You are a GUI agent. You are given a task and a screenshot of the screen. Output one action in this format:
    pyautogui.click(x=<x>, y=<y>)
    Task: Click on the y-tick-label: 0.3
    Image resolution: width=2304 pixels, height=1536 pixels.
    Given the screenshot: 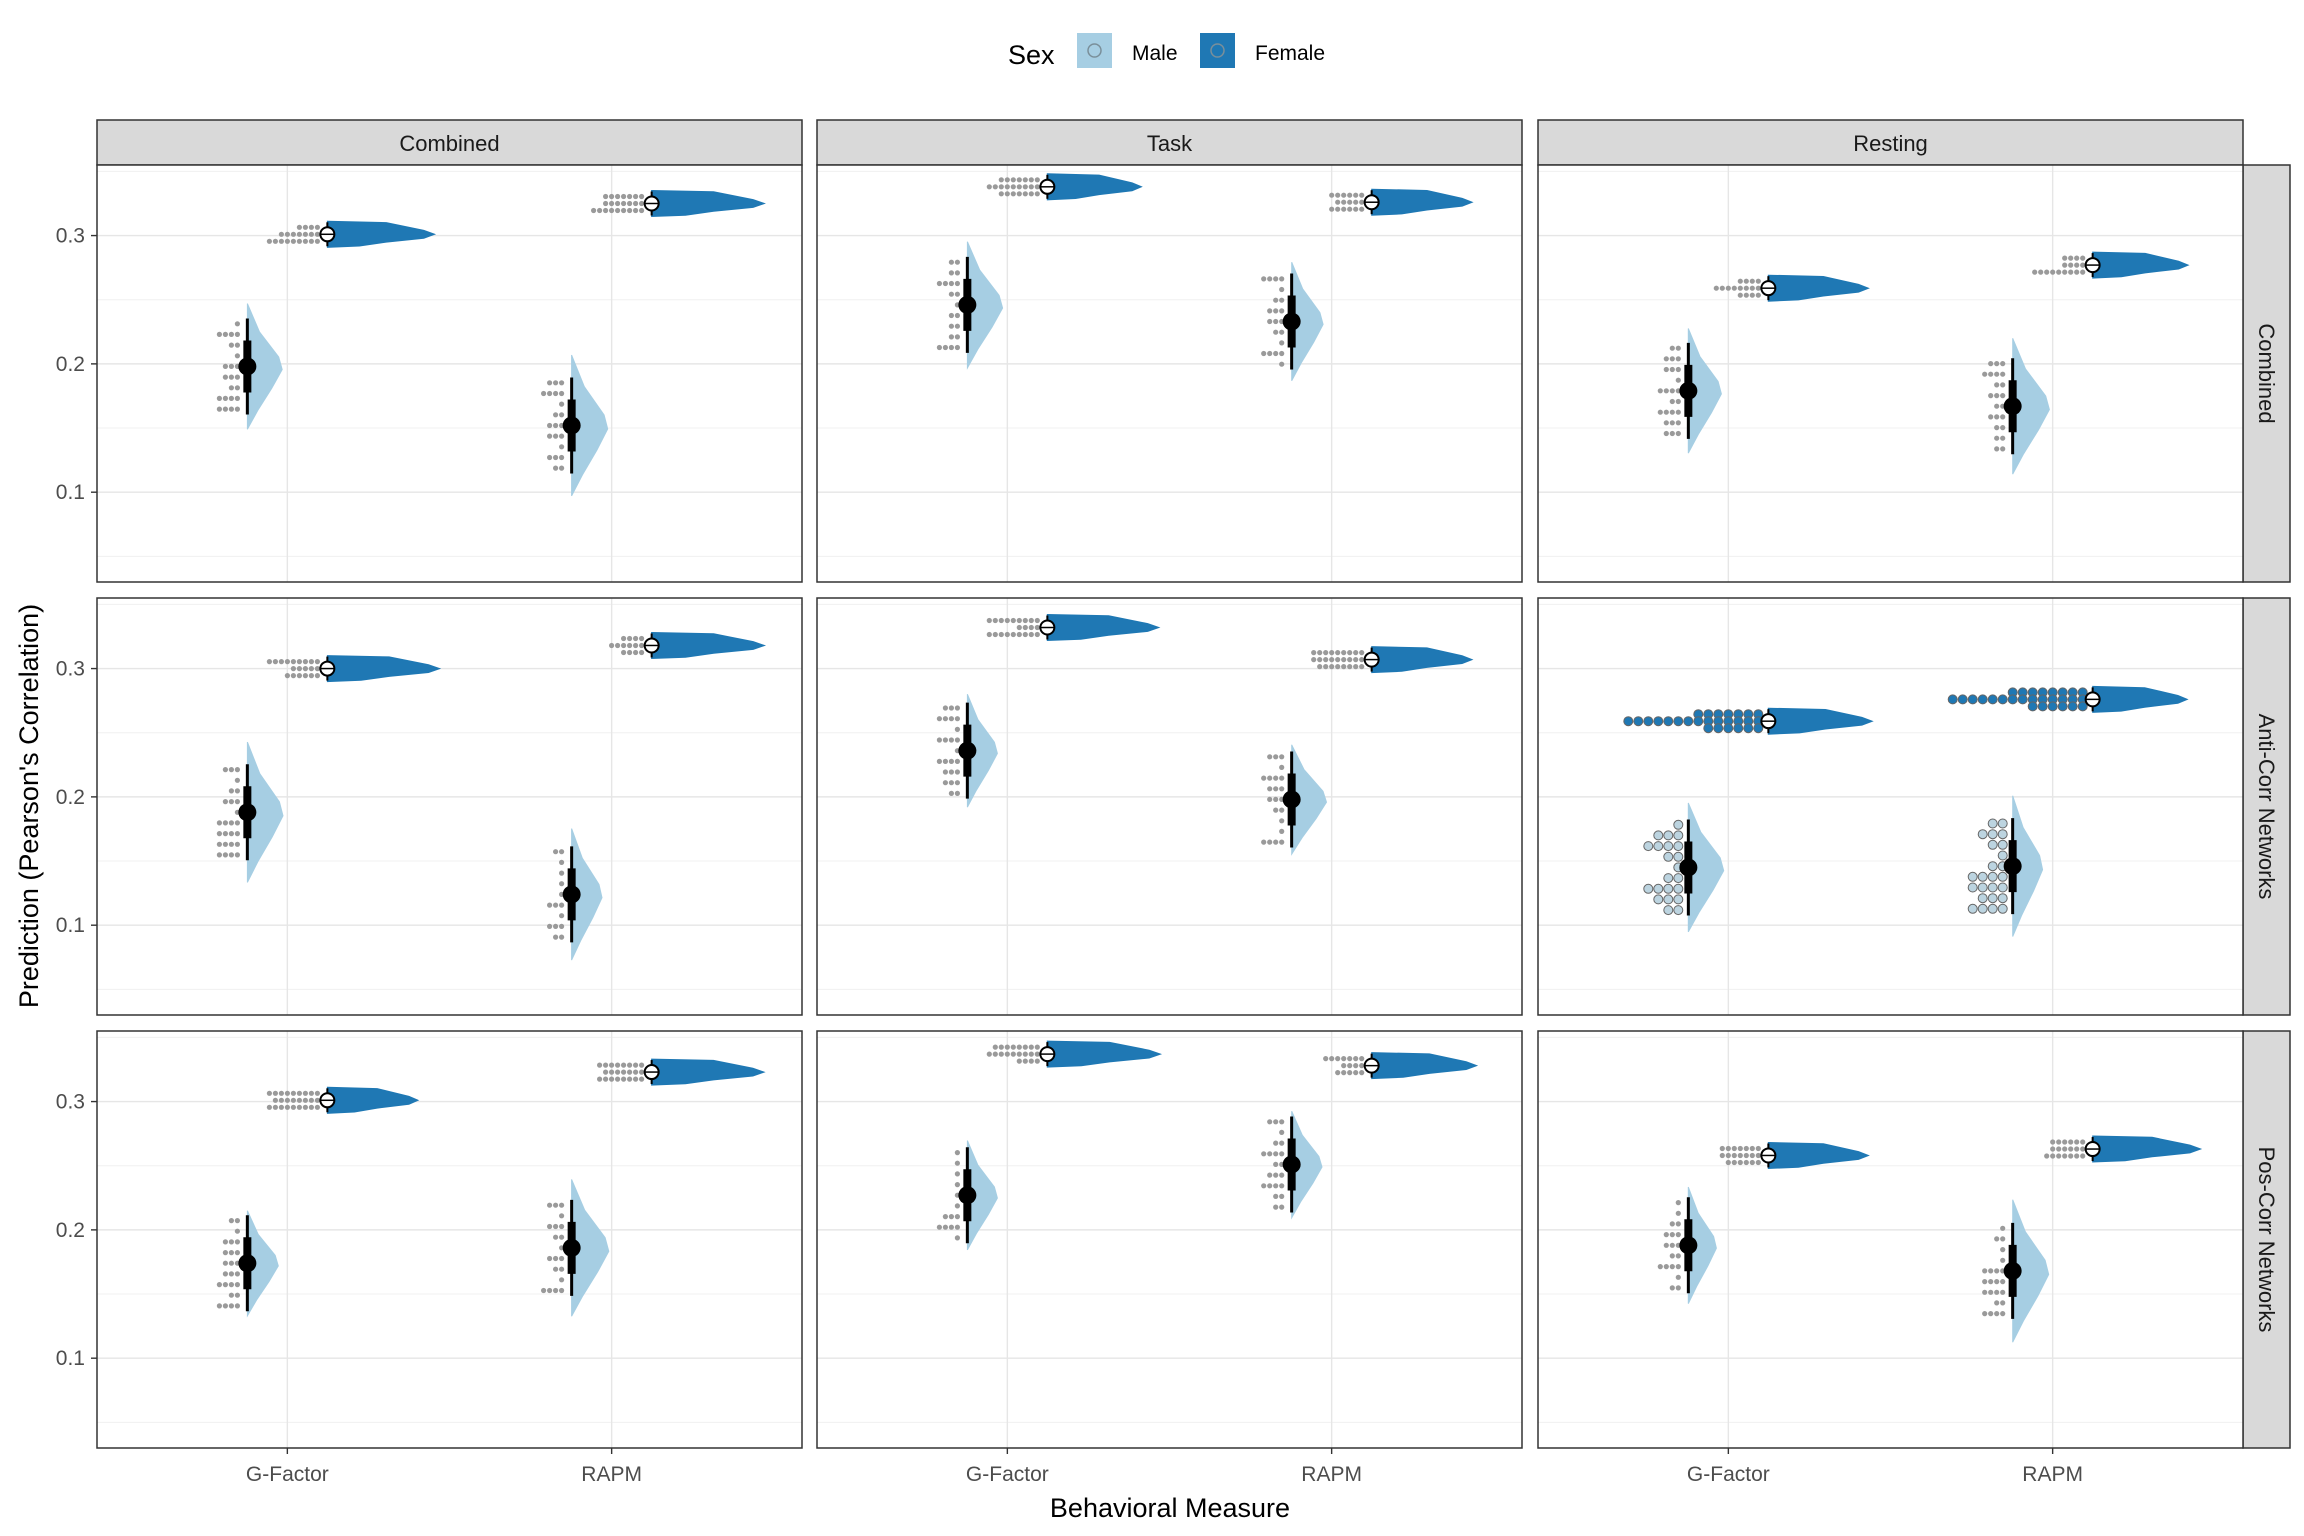 What is the action you would take?
    pyautogui.click(x=70, y=669)
    